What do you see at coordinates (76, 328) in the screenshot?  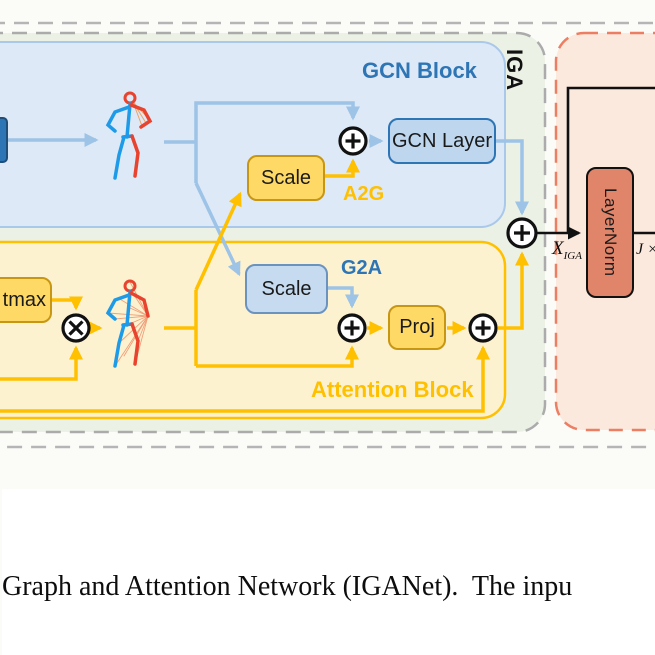 I see `multiply-icon` at bounding box center [76, 328].